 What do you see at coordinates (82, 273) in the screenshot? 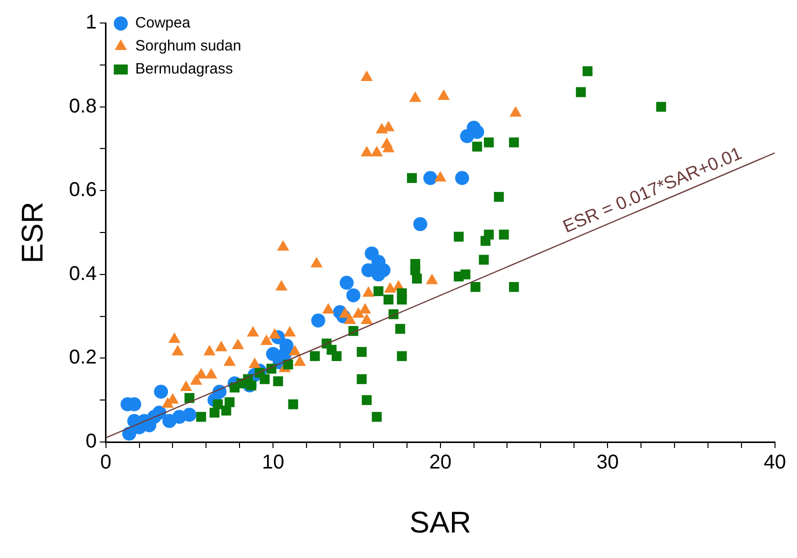
I see `y-tick-label: 0.4` at bounding box center [82, 273].